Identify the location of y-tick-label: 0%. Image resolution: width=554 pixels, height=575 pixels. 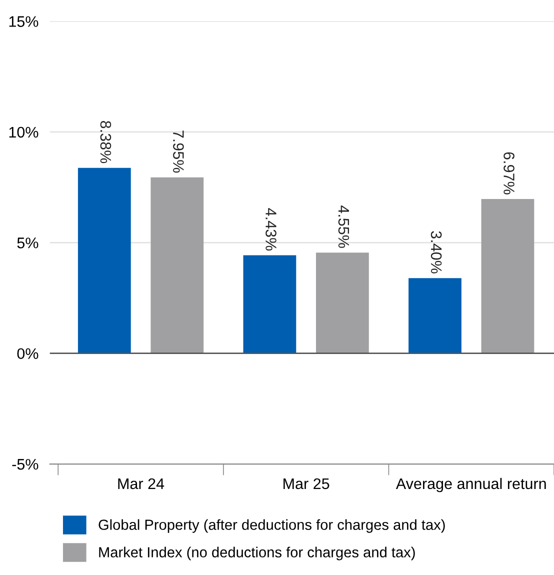
(27, 354).